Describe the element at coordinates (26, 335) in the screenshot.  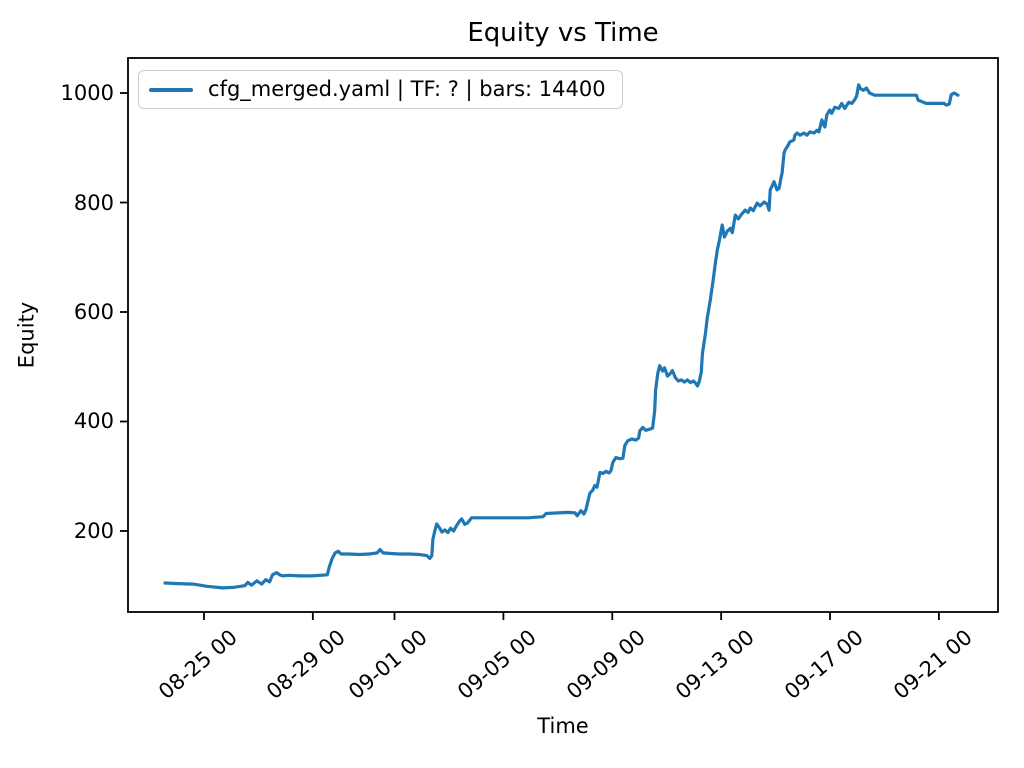
I see `y-axis-label: Equity` at that location.